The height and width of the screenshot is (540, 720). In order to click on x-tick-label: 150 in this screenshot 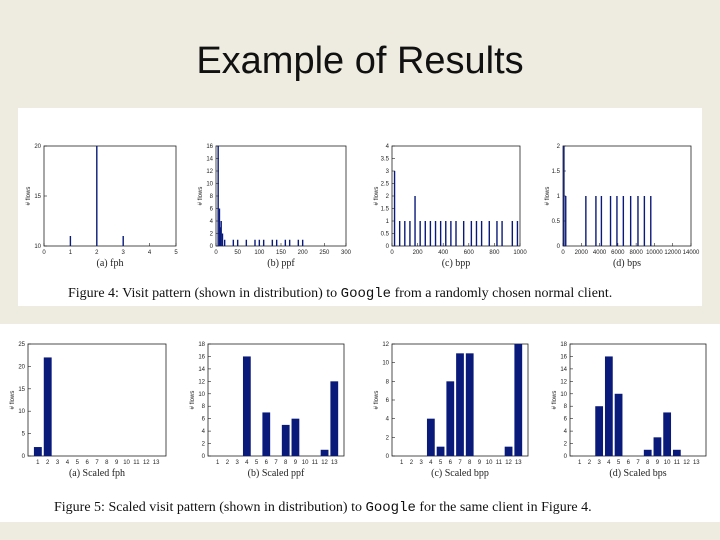, I will do `click(281, 253)`.